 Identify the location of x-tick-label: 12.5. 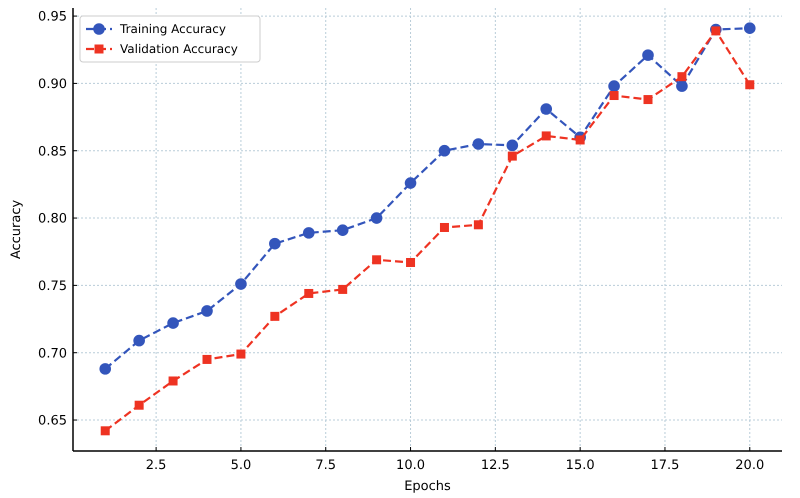
(495, 465).